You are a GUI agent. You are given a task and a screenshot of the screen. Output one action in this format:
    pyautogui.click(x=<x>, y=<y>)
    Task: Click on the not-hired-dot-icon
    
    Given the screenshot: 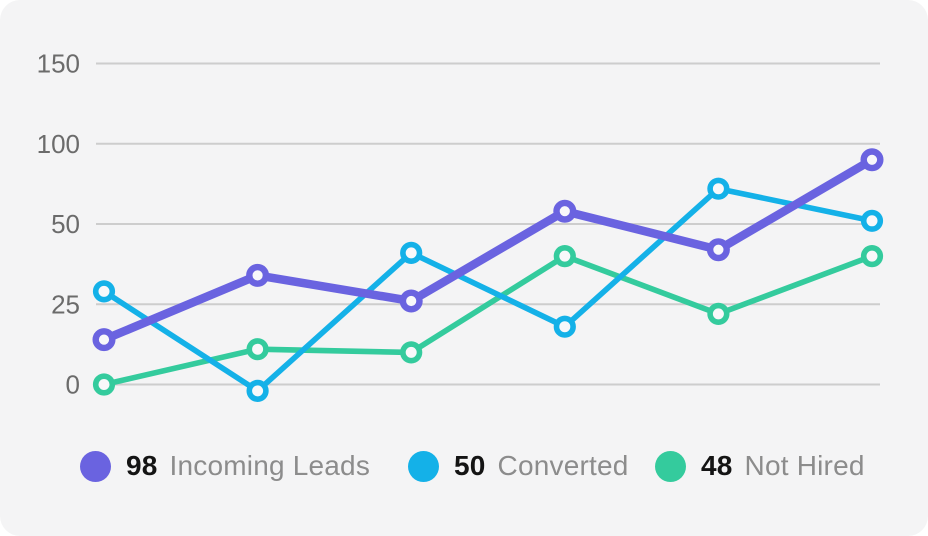 What is the action you would take?
    pyautogui.click(x=670, y=466)
    